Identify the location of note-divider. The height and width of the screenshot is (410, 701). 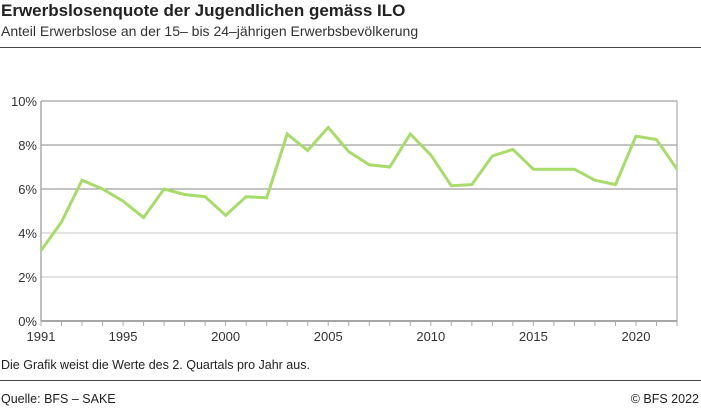
(350, 380).